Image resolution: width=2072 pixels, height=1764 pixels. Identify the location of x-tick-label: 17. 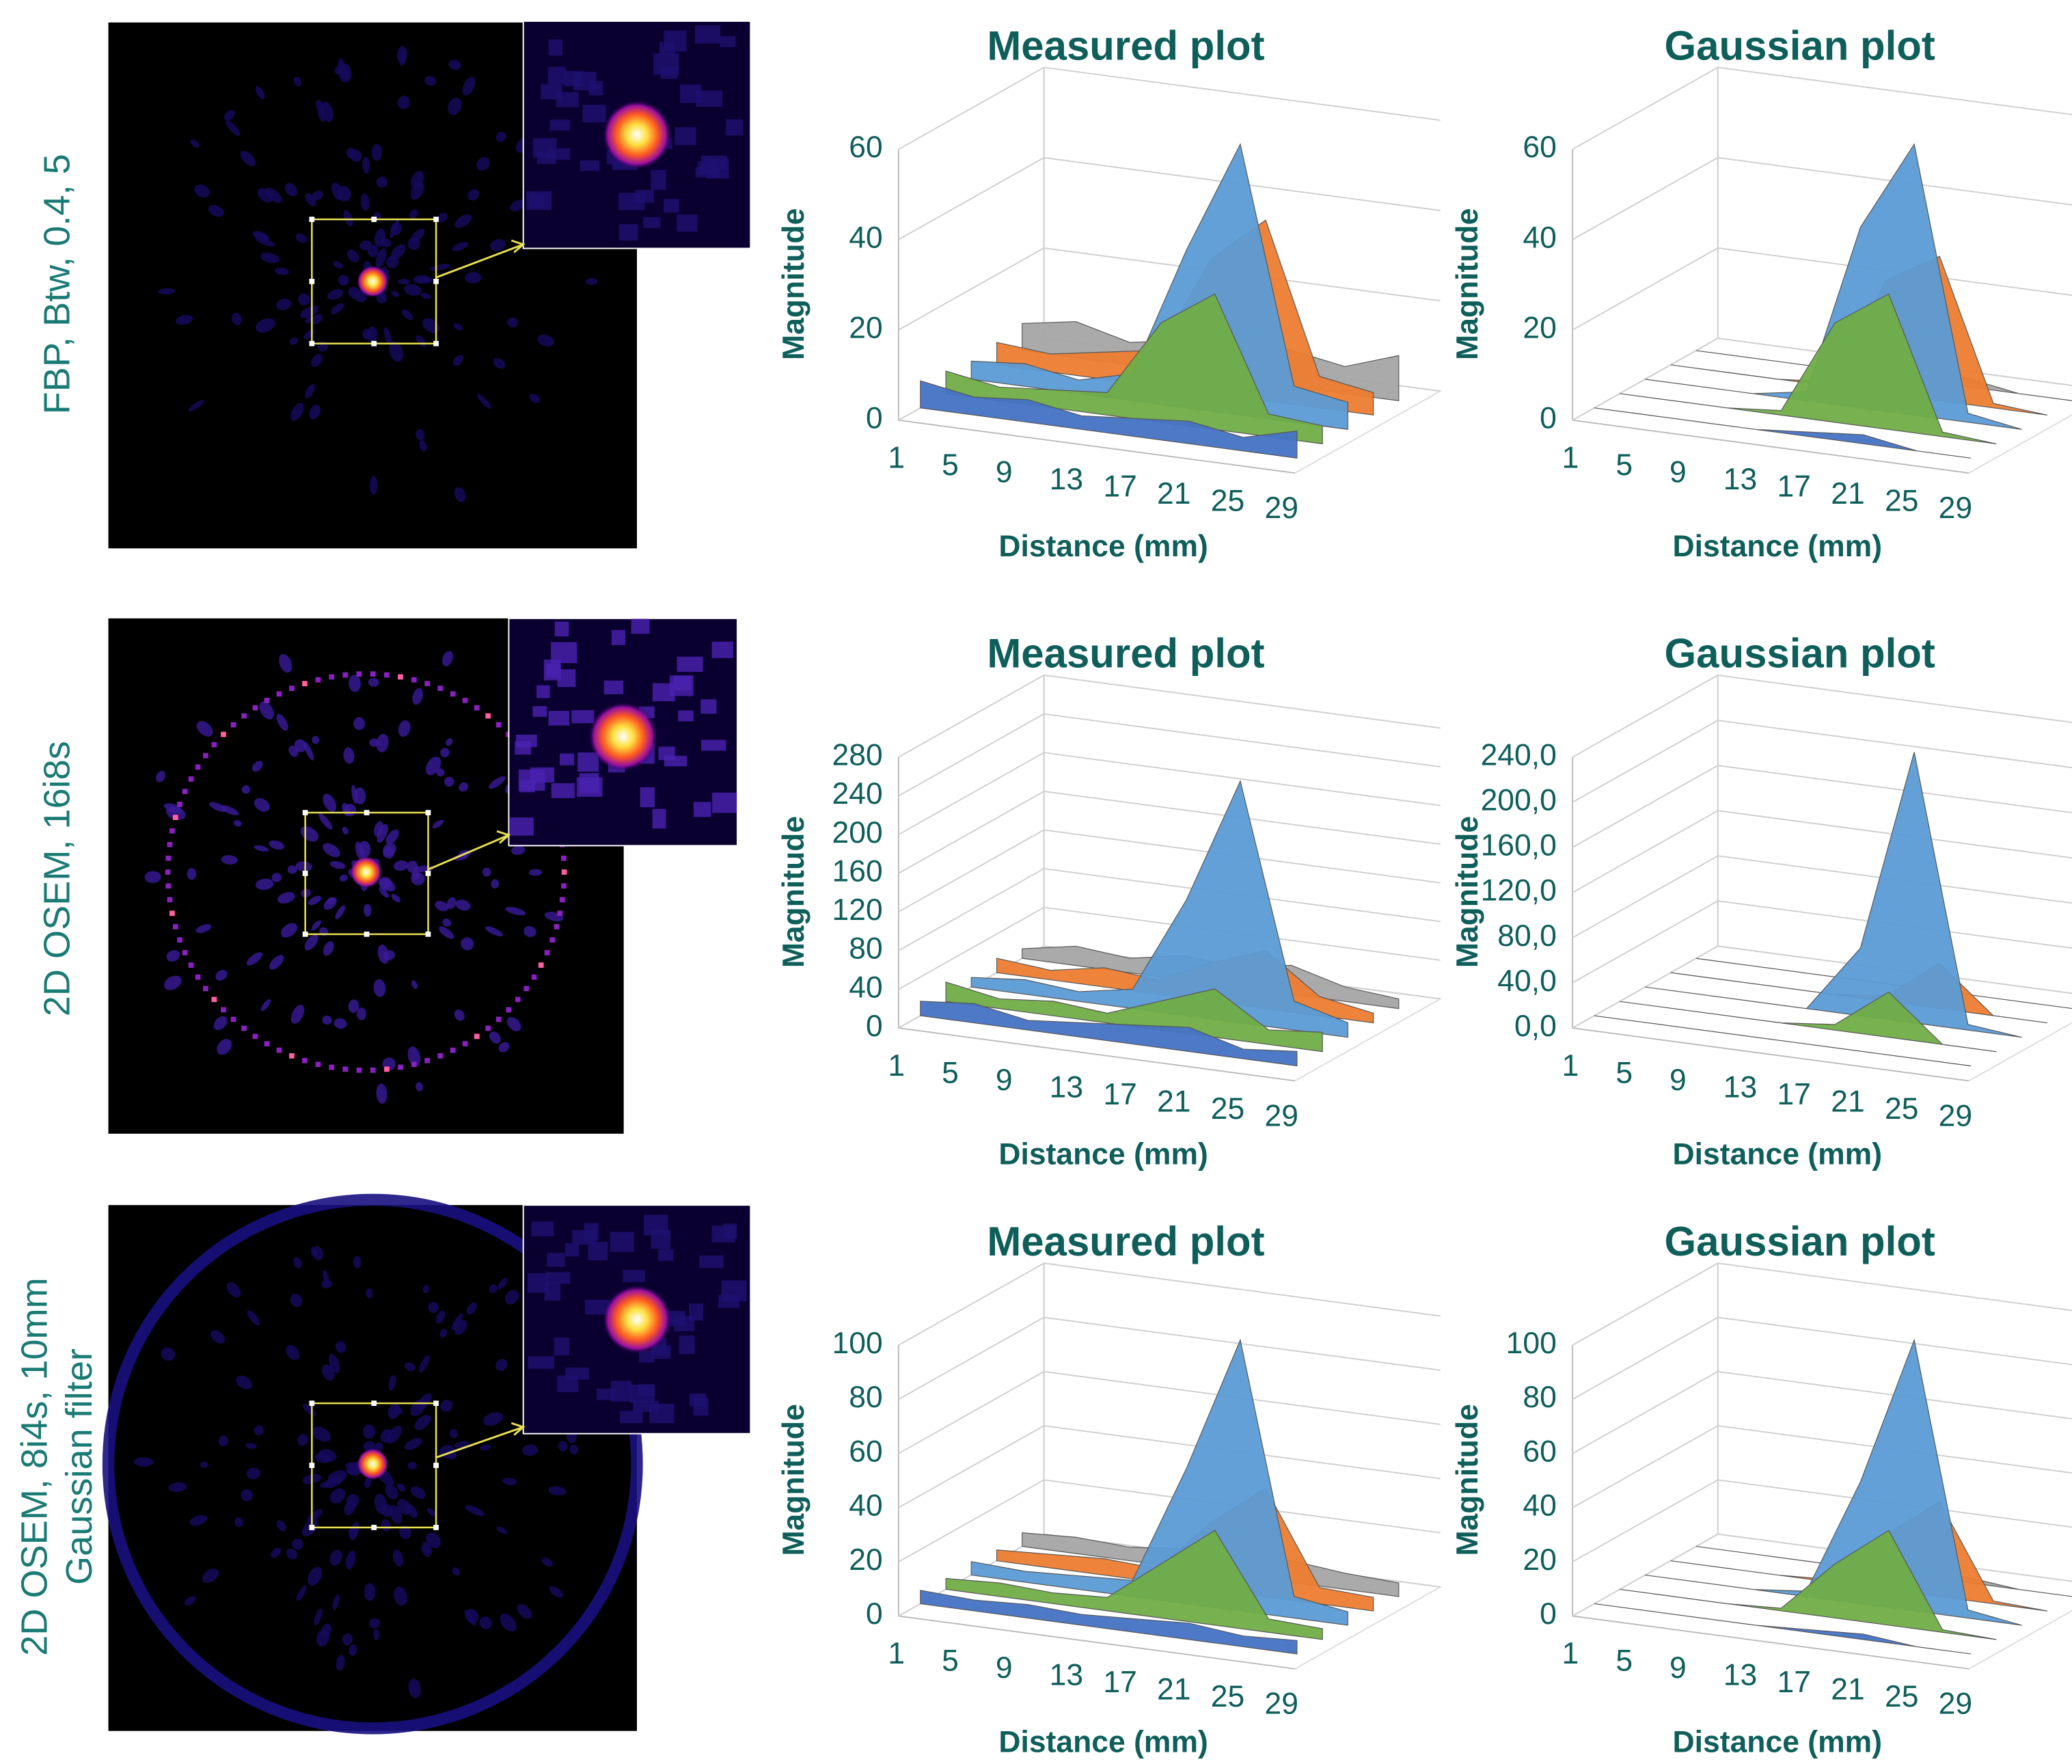
(1119, 1094).